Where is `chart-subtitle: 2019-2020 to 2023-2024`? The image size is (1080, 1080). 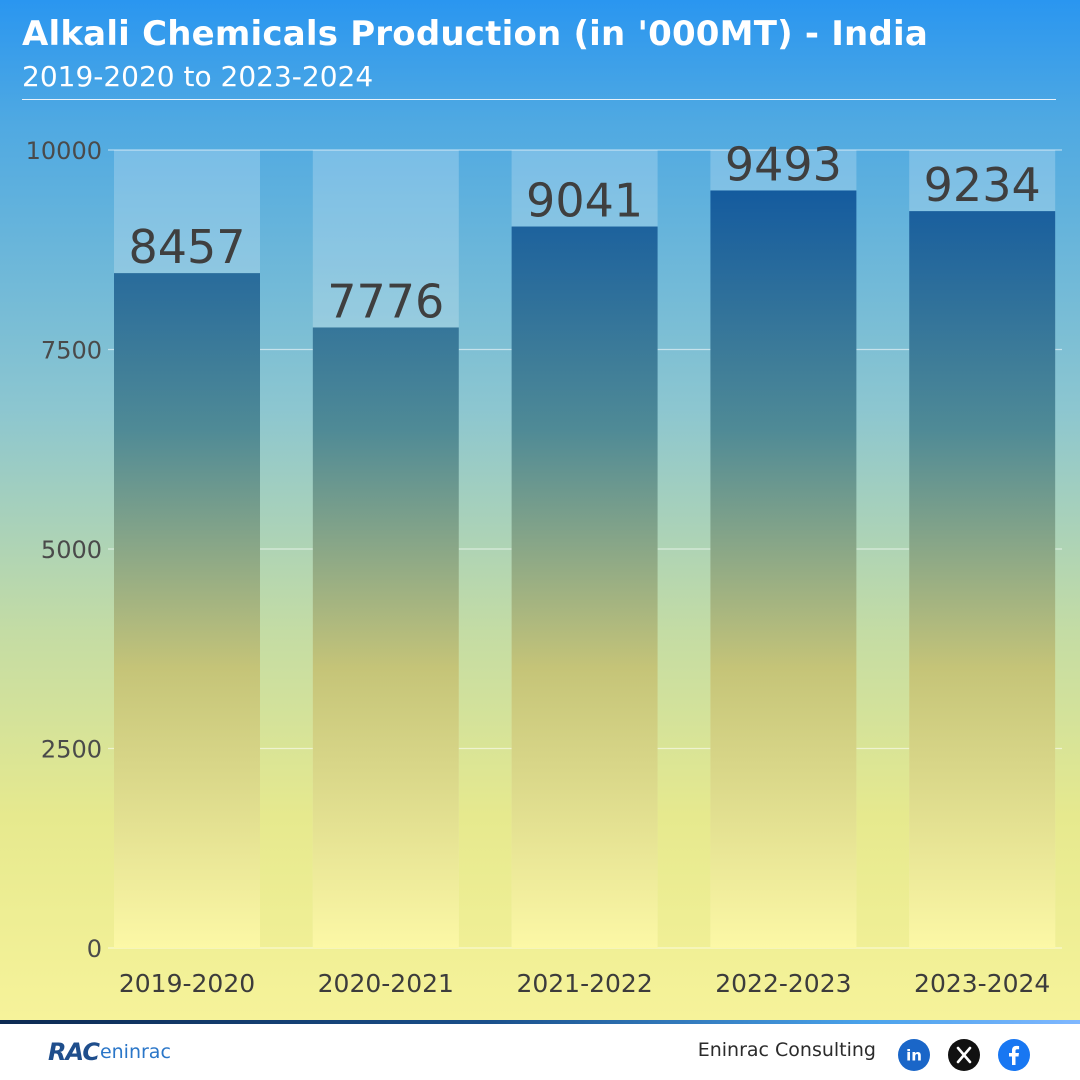 chart-subtitle: 2019-2020 to 2023-2024 is located at coordinates (198, 76).